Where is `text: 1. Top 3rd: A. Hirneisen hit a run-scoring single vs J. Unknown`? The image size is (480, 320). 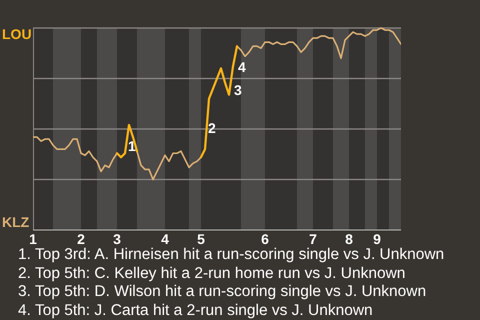
text: 1. Top 3rd: A. Hirneisen hit a run-scoring single vs J. Unknown is located at coordinates (231, 255).